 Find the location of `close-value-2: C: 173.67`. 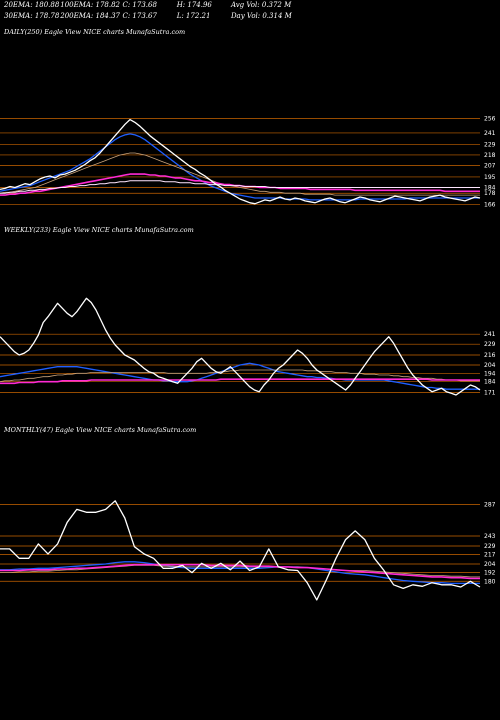

close-value-2: C: 173.67 is located at coordinates (139, 16).